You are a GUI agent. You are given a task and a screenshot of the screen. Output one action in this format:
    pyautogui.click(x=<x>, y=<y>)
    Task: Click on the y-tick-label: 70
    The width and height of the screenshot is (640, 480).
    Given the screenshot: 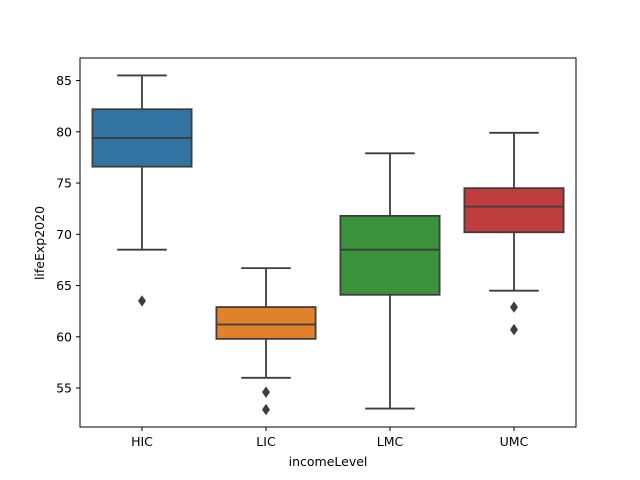 What is the action you would take?
    pyautogui.click(x=64, y=234)
    